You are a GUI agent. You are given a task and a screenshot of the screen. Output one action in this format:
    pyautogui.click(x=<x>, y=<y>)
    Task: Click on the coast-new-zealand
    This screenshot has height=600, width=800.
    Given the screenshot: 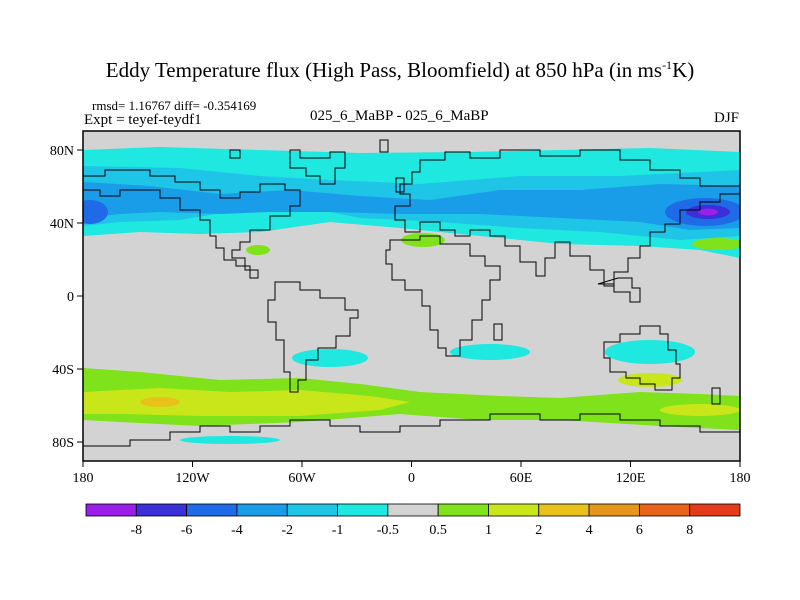 What is the action you would take?
    pyautogui.click(x=716, y=396)
    